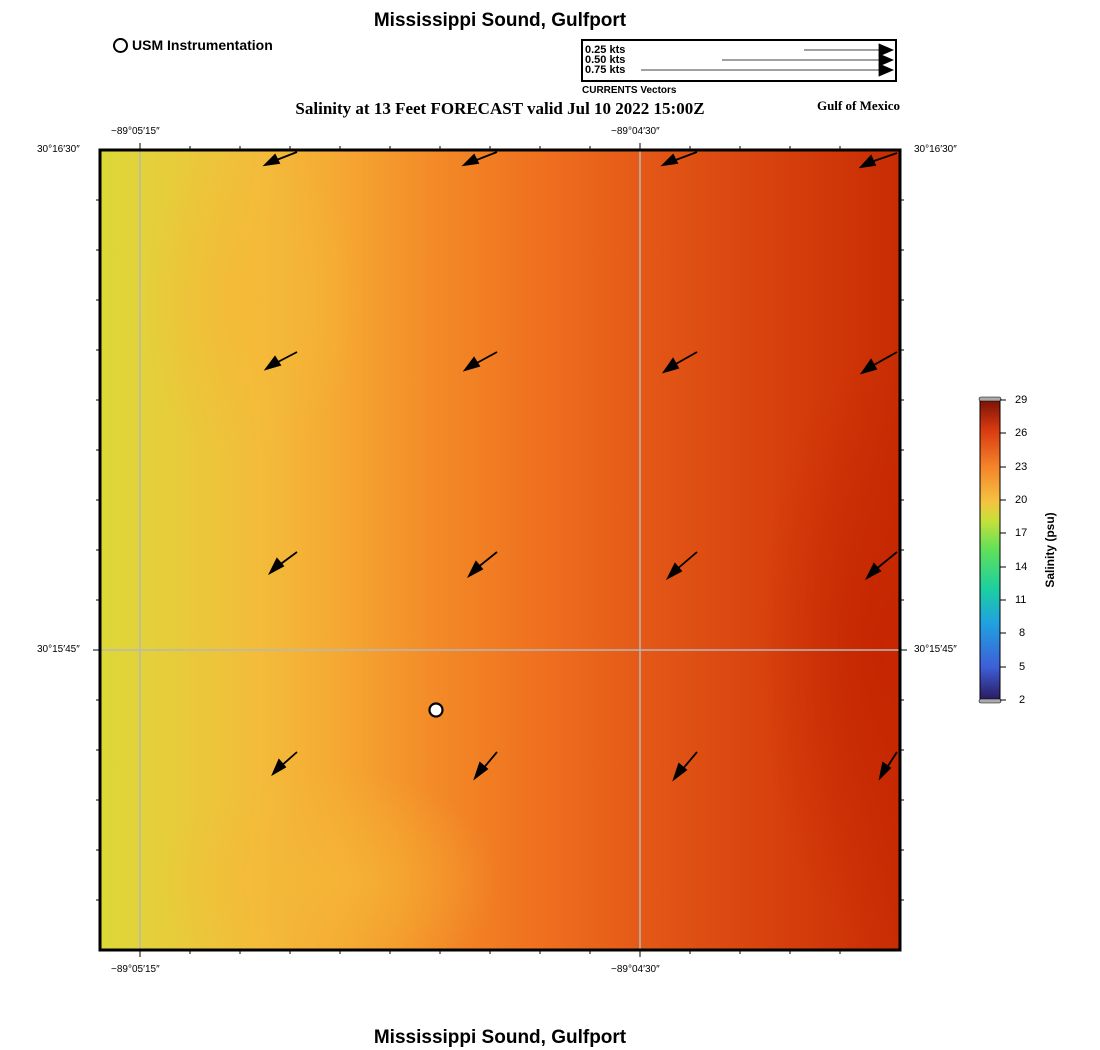  I want to click on lon-tick-label-bottom-2: −89°04′30″, so click(635, 969).